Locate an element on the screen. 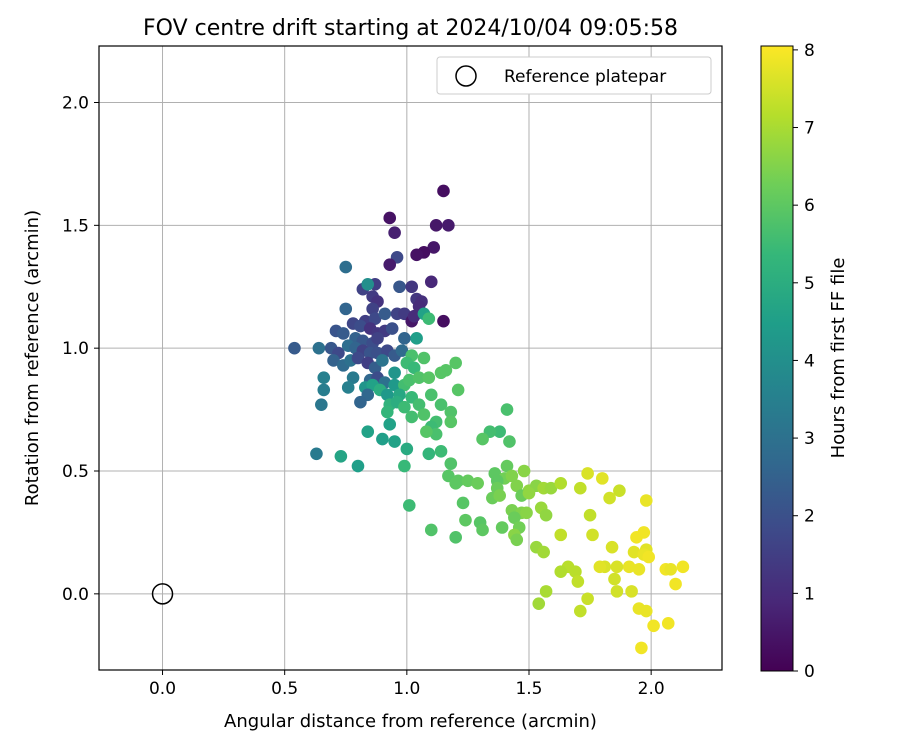 This screenshot has width=900, height=750. x-tick-label: 1.0 is located at coordinates (406, 689).